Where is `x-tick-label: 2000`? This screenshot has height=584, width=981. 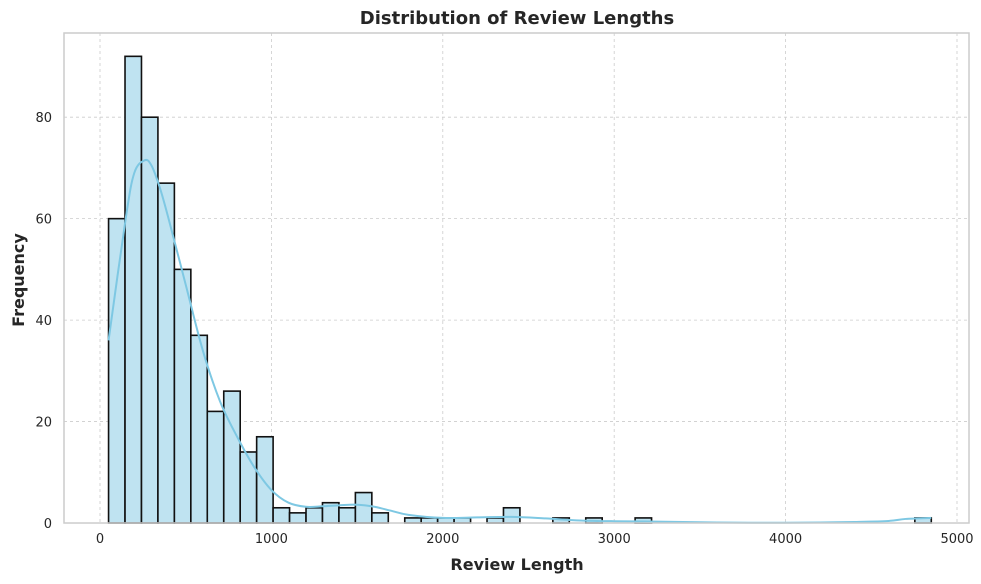
x-tick-label: 2000 is located at coordinates (442, 539).